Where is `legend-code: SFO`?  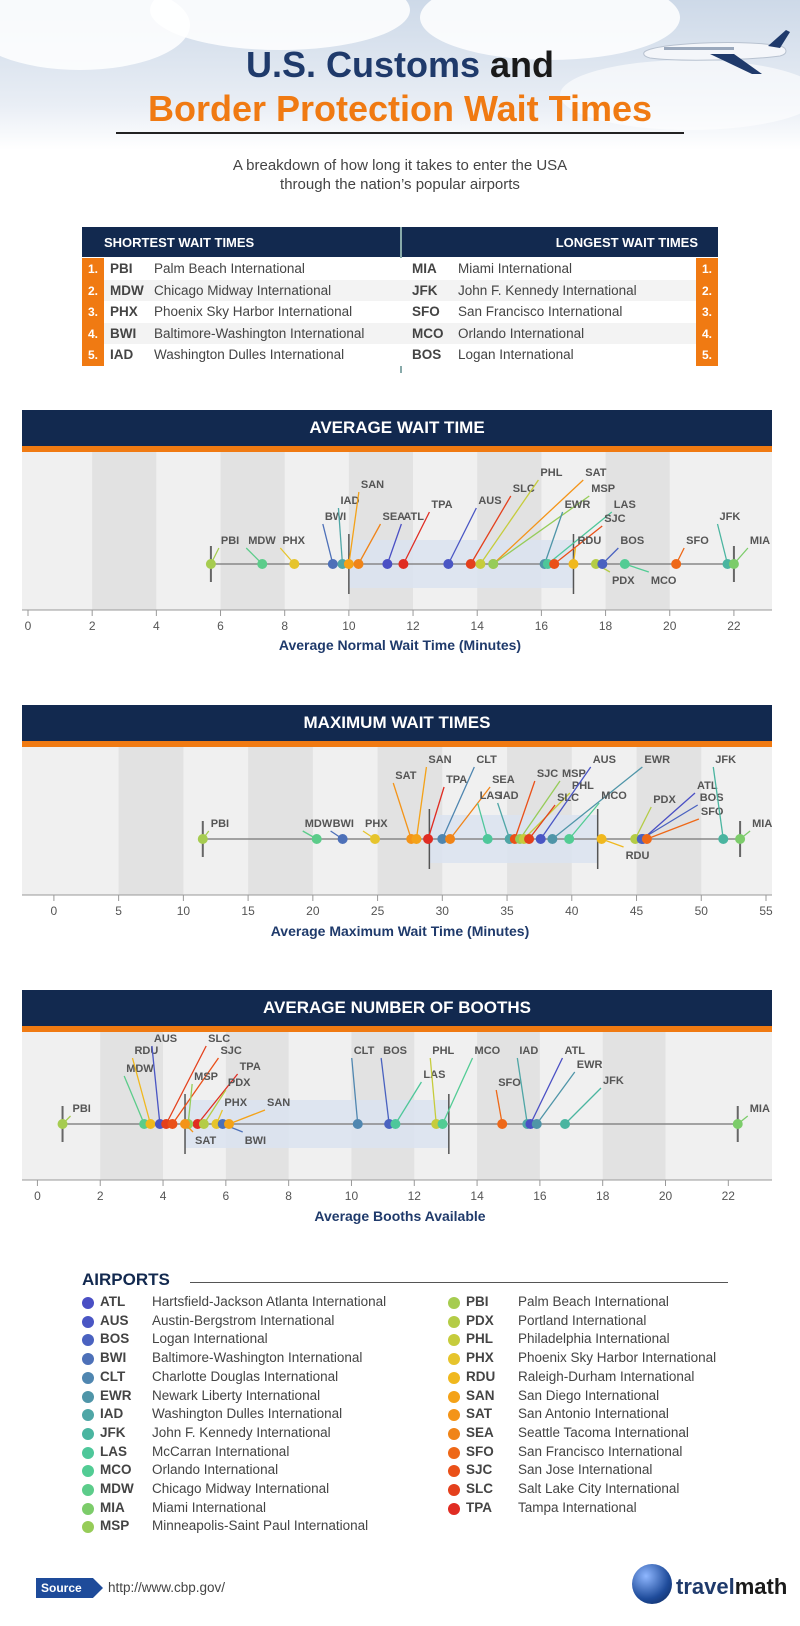 legend-code: SFO is located at coordinates (480, 1451).